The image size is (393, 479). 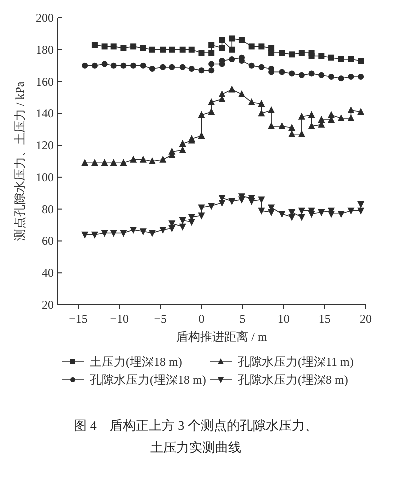 I want to click on y-tick-label: 180, so click(x=45, y=49).